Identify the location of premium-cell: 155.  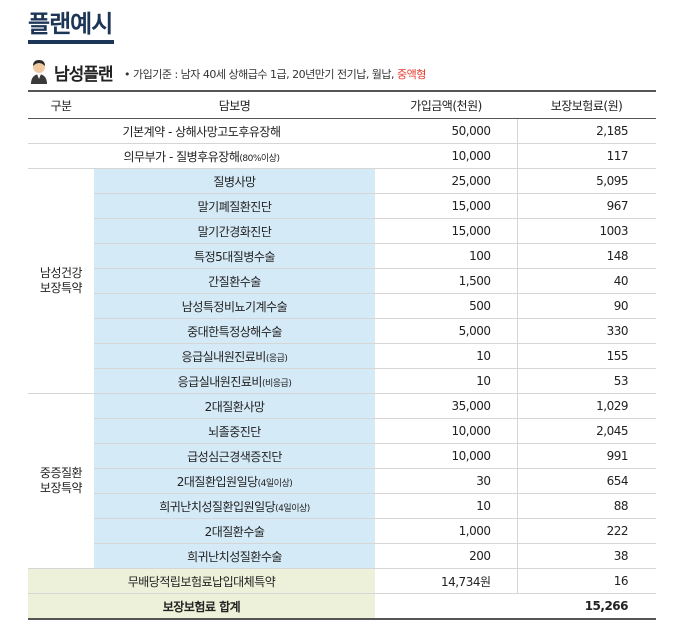
(586, 356).